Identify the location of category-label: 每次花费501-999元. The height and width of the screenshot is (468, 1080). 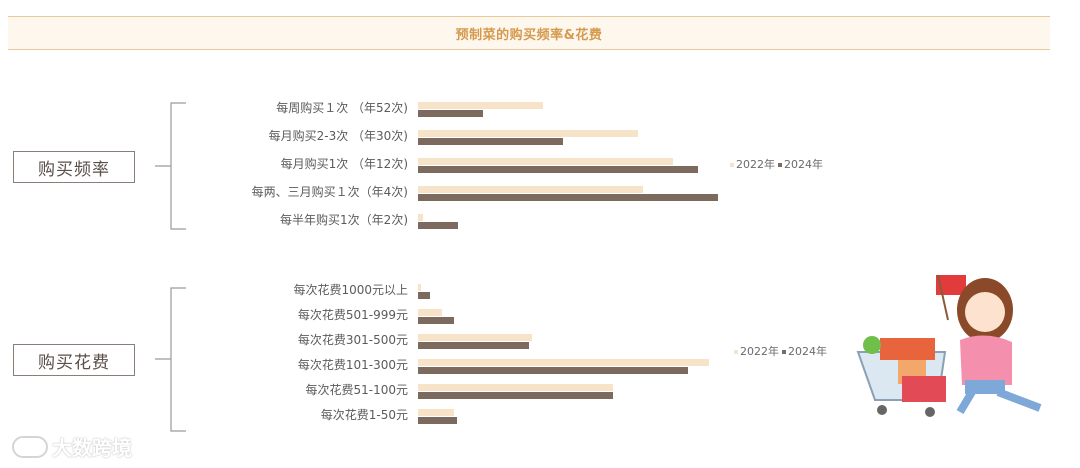
(353, 314).